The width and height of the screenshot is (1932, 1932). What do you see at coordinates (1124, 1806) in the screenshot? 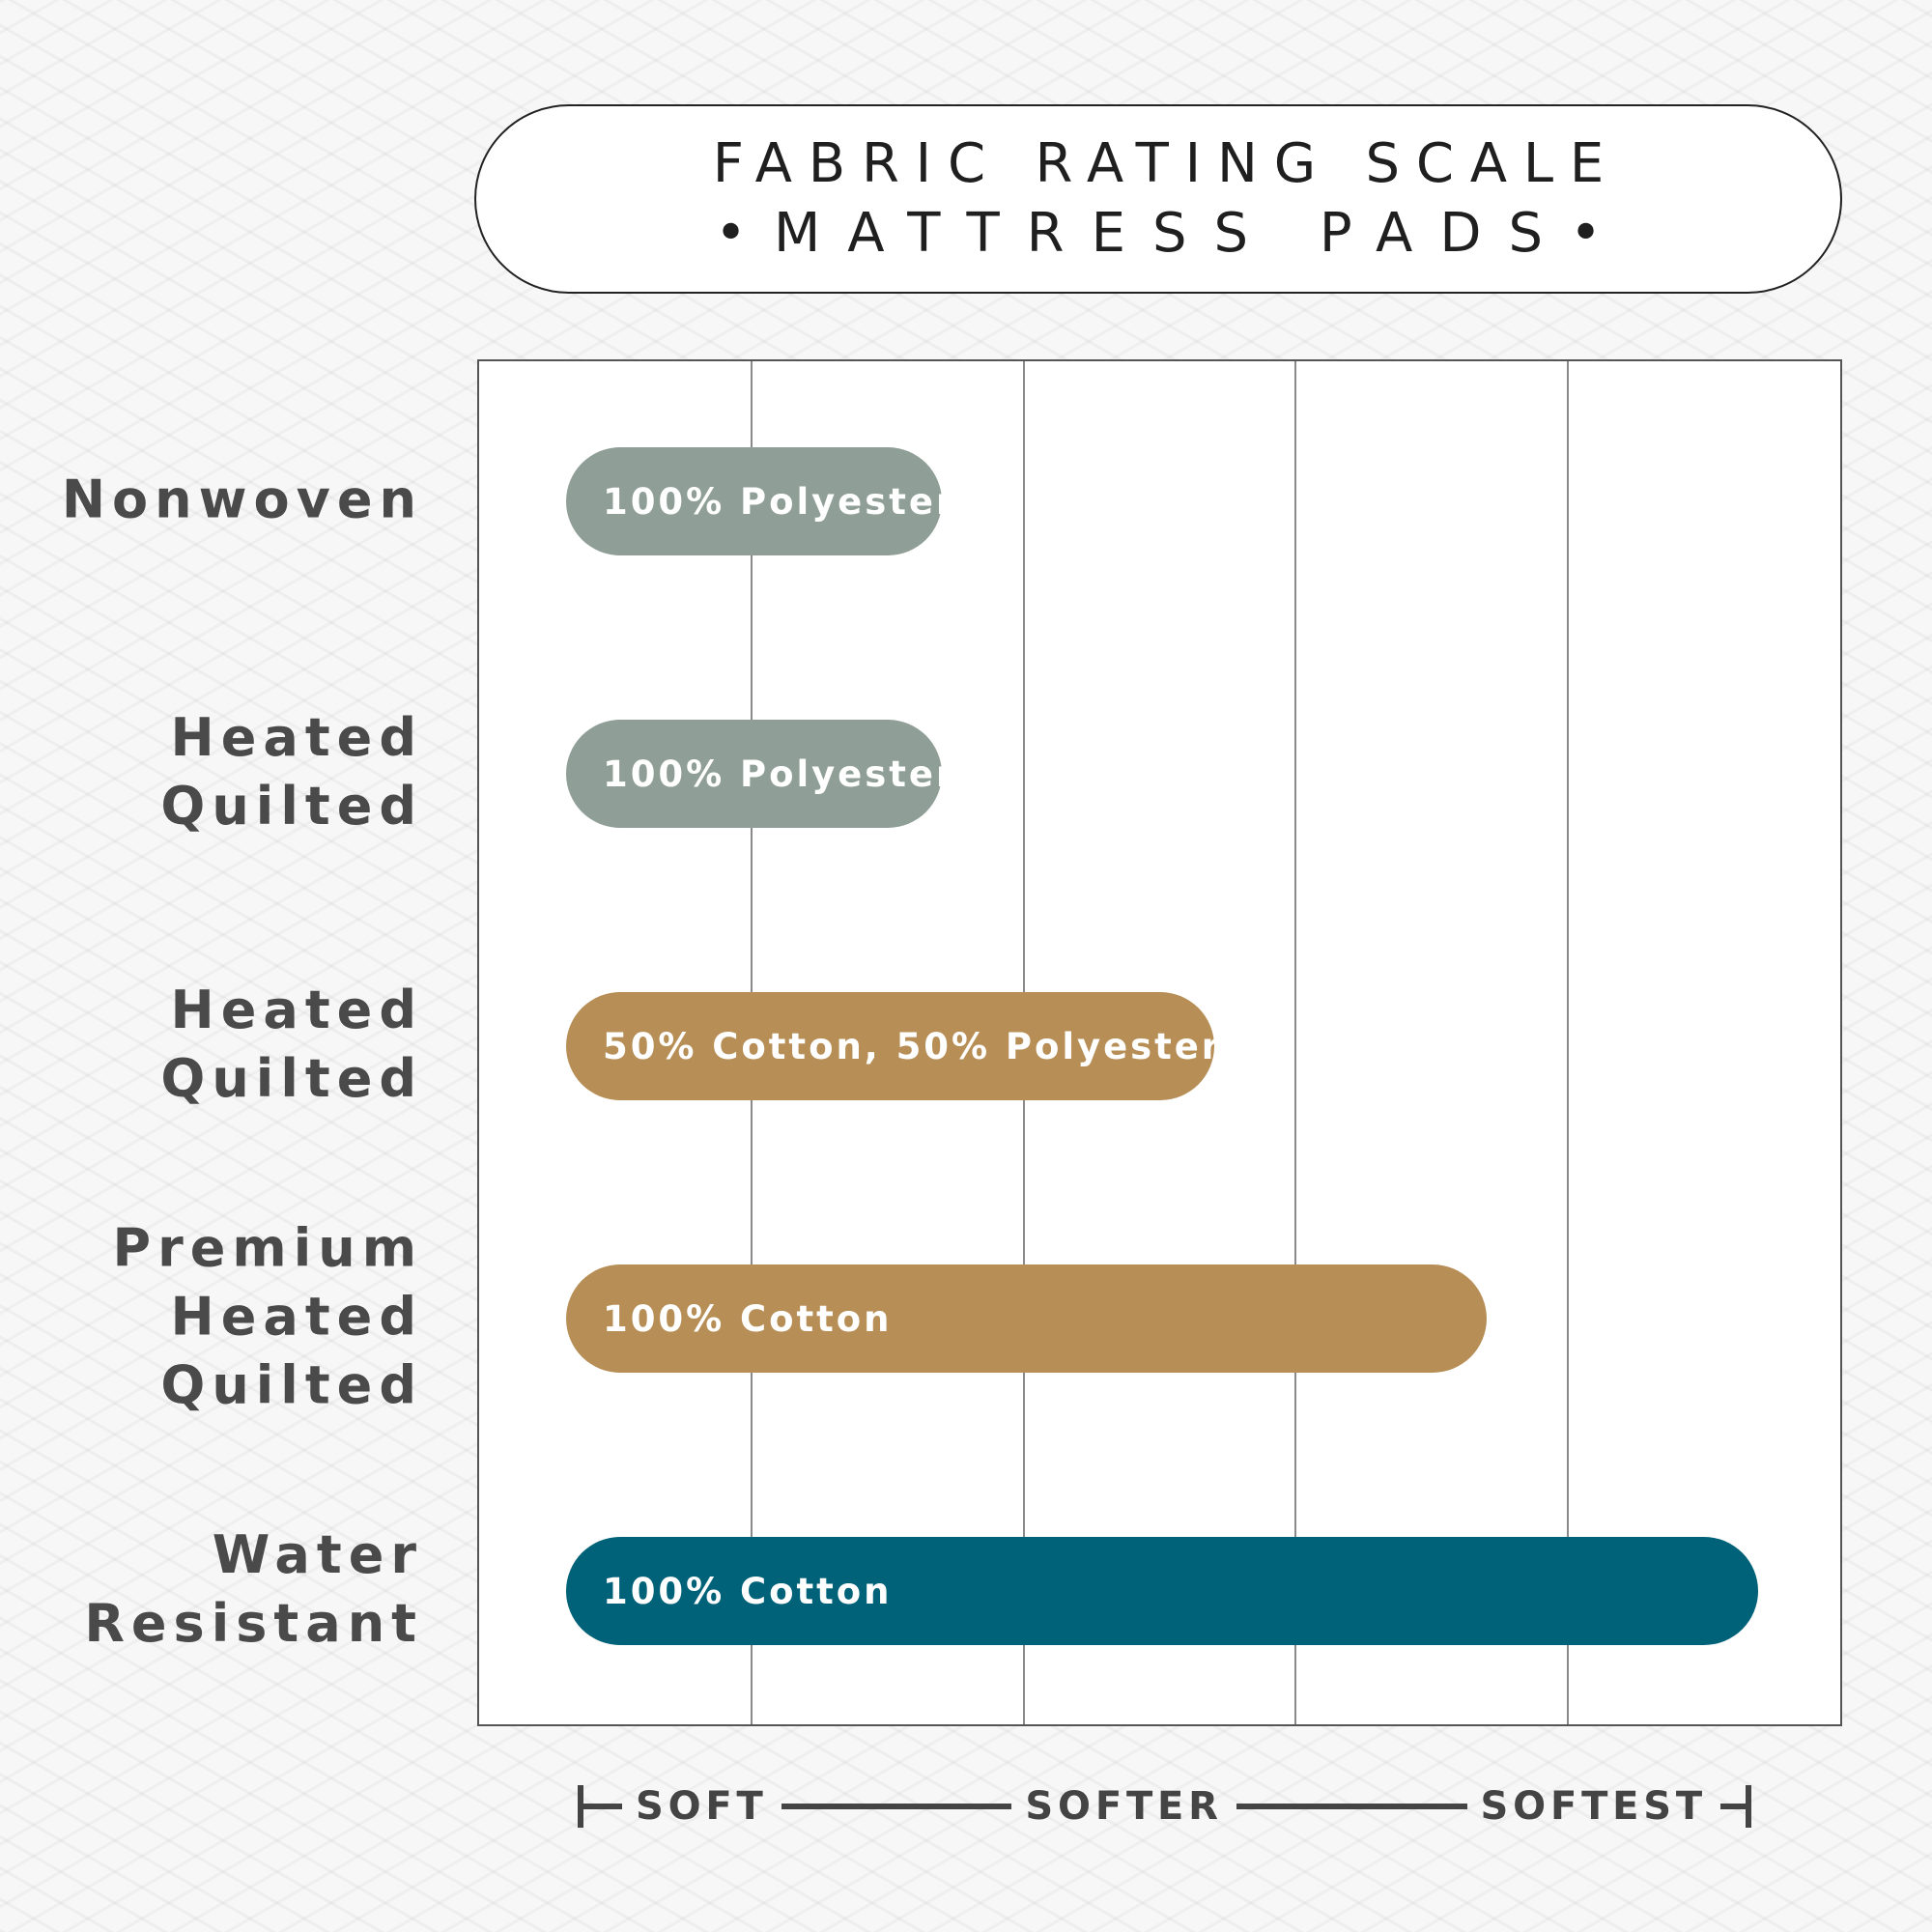
I see `scale-label: SOFTER` at bounding box center [1124, 1806].